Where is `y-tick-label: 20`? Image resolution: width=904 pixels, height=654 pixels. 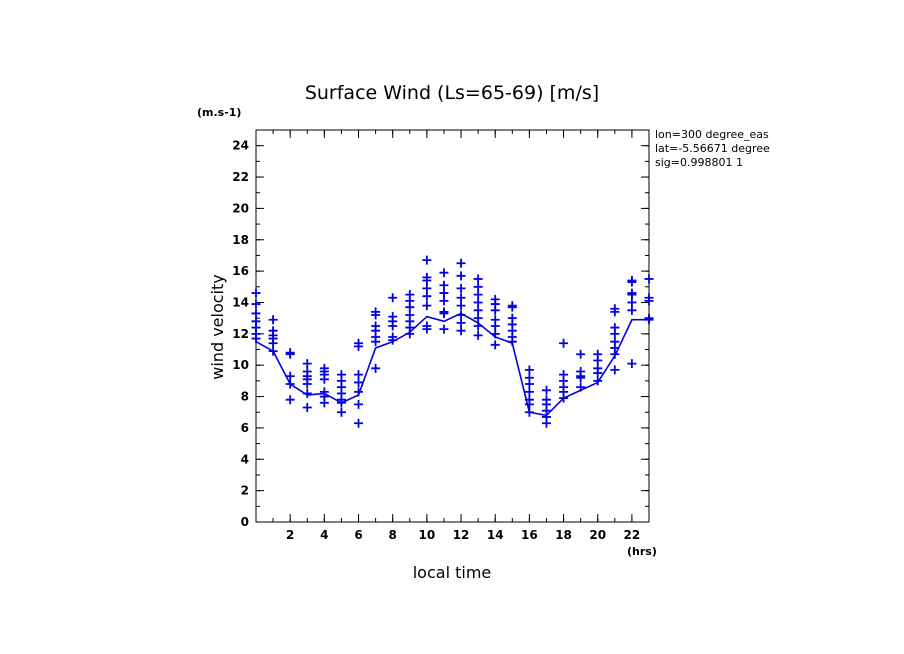 y-tick-label: 20 is located at coordinates (240, 208).